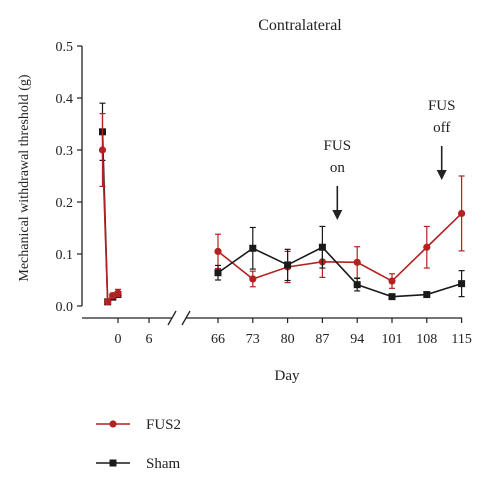 The width and height of the screenshot is (500, 485). Describe the element at coordinates (65, 47) in the screenshot. I see `y-tick-label: 0.5` at that location.